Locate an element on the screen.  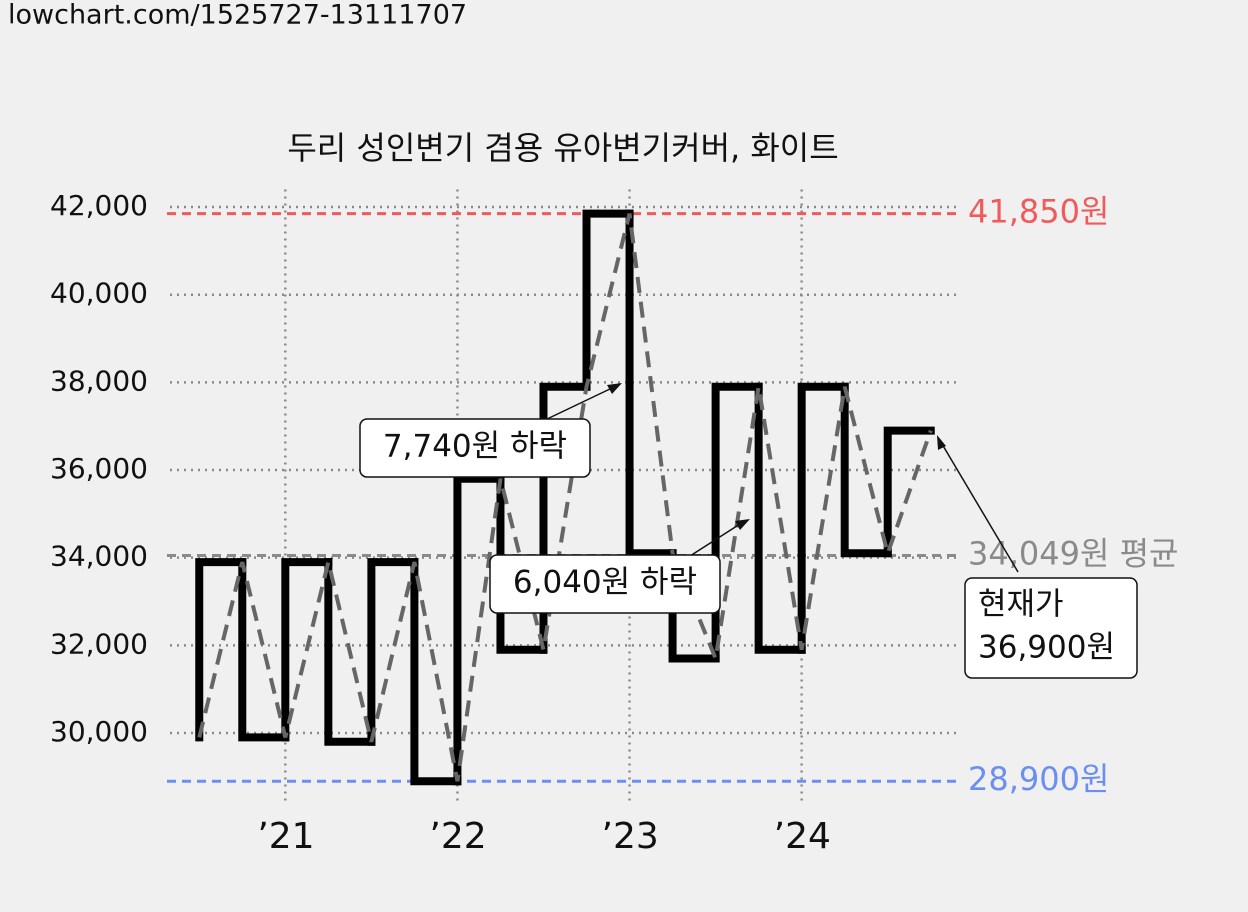
y-tick-label: 38,000 is located at coordinates (99, 380).